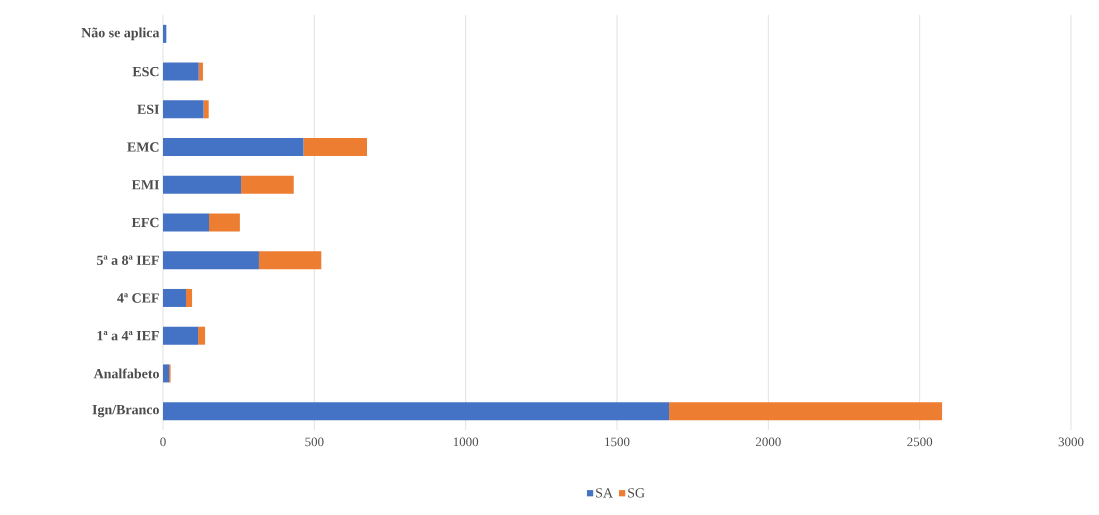 Image resolution: width=1099 pixels, height=515 pixels. What do you see at coordinates (1071, 442) in the screenshot?
I see `x-tick-label: 3000` at bounding box center [1071, 442].